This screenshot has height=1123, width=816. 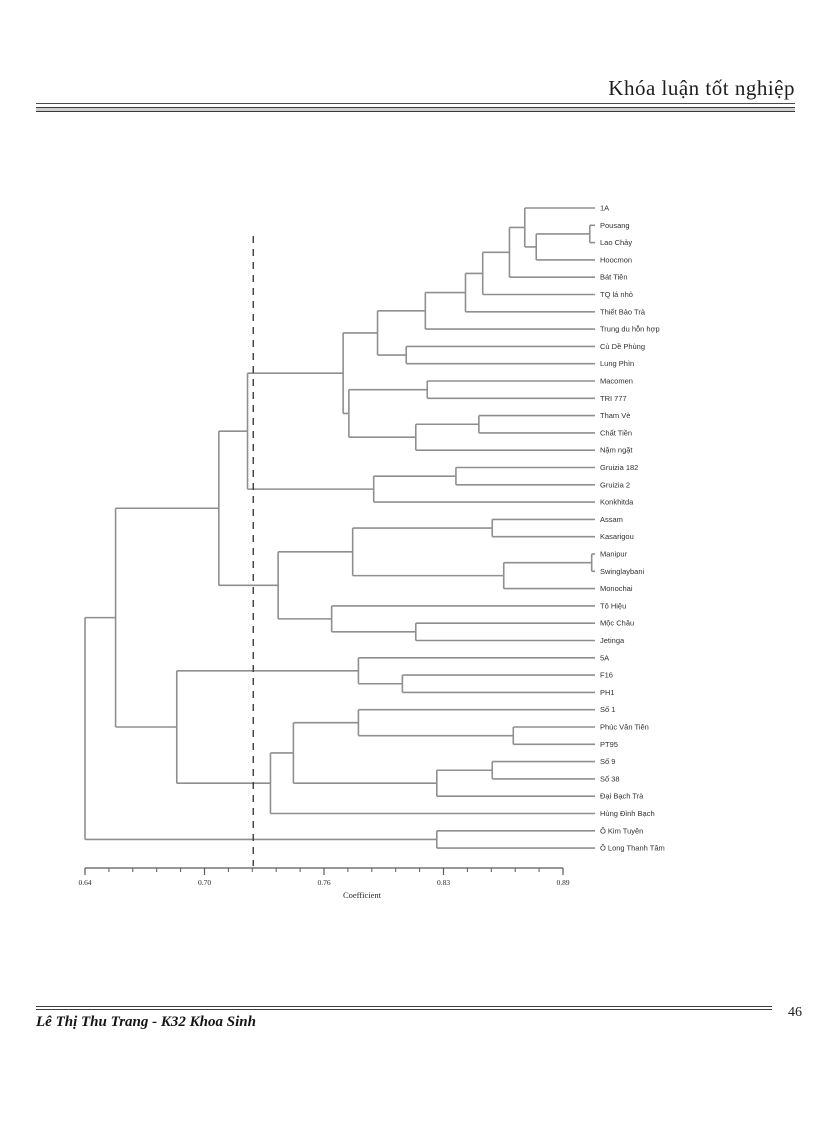 What do you see at coordinates (609, 744) in the screenshot?
I see `leaf-label: PT95` at bounding box center [609, 744].